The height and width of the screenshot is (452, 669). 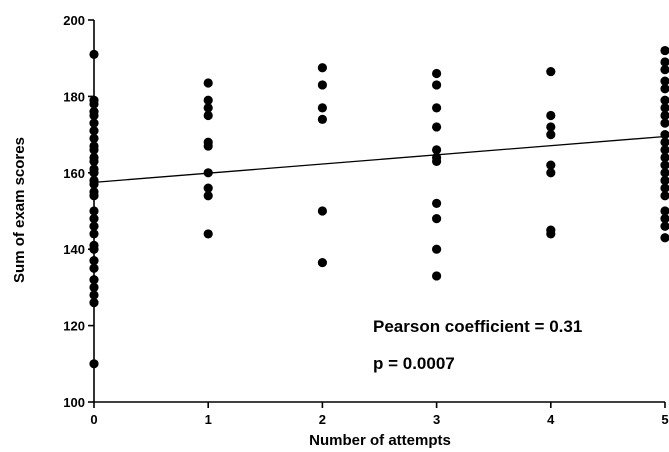 I want to click on x-tick-label: 1, so click(x=208, y=419).